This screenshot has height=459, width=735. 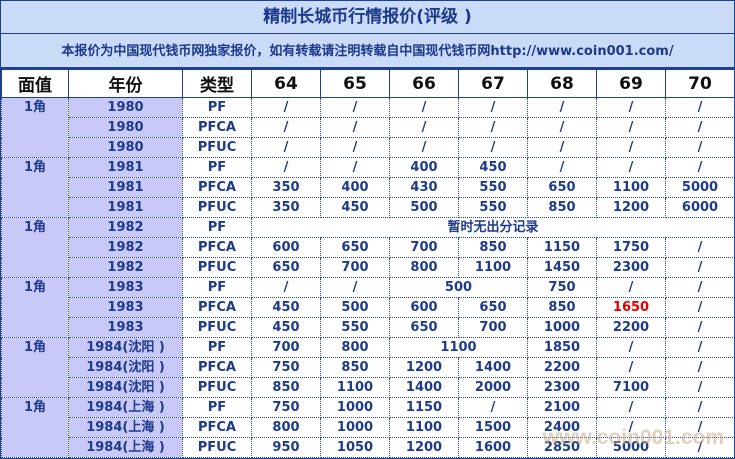 What do you see at coordinates (493, 227) in the screenshot?
I see `price-cell: 暂时无出分记录` at bounding box center [493, 227].